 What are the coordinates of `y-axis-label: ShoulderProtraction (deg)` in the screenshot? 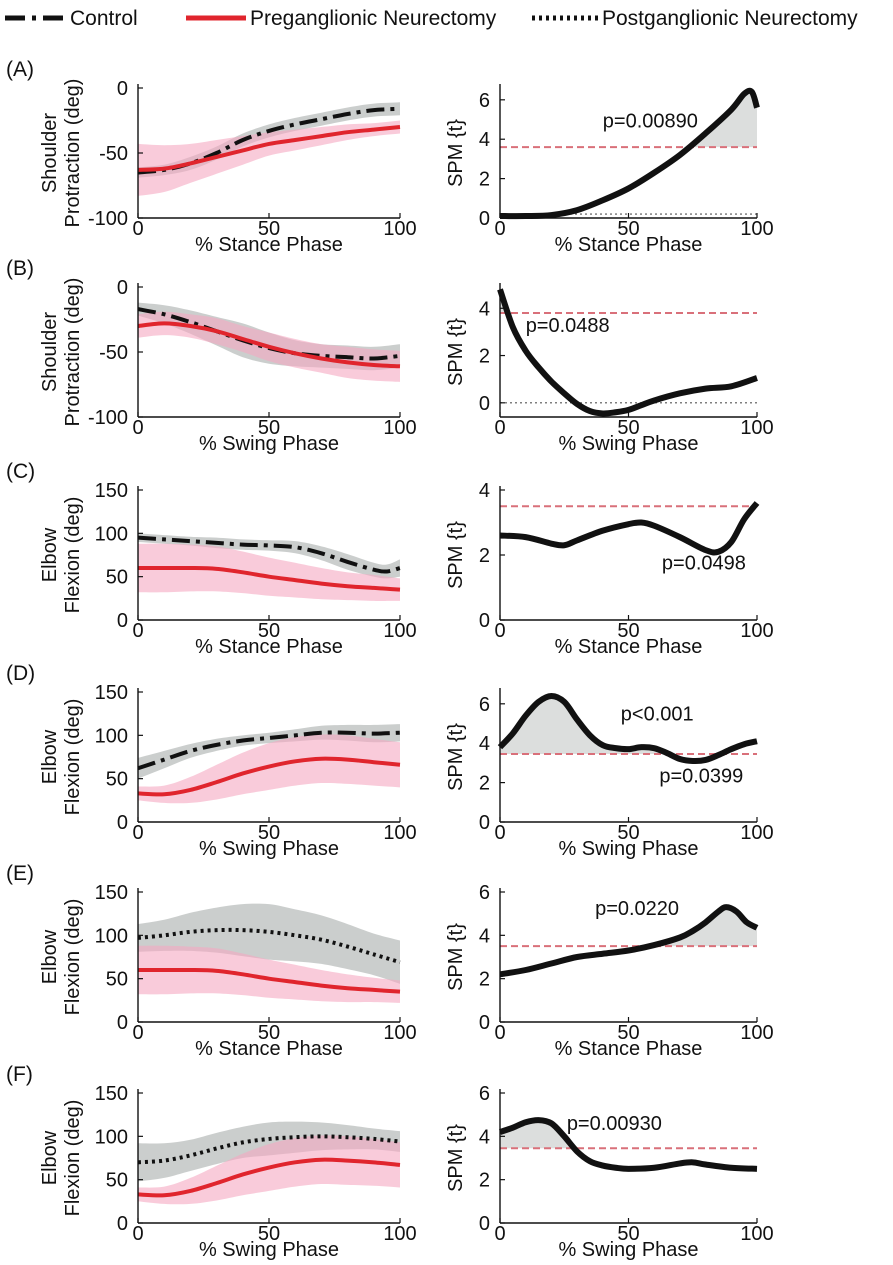 It's located at (61, 352).